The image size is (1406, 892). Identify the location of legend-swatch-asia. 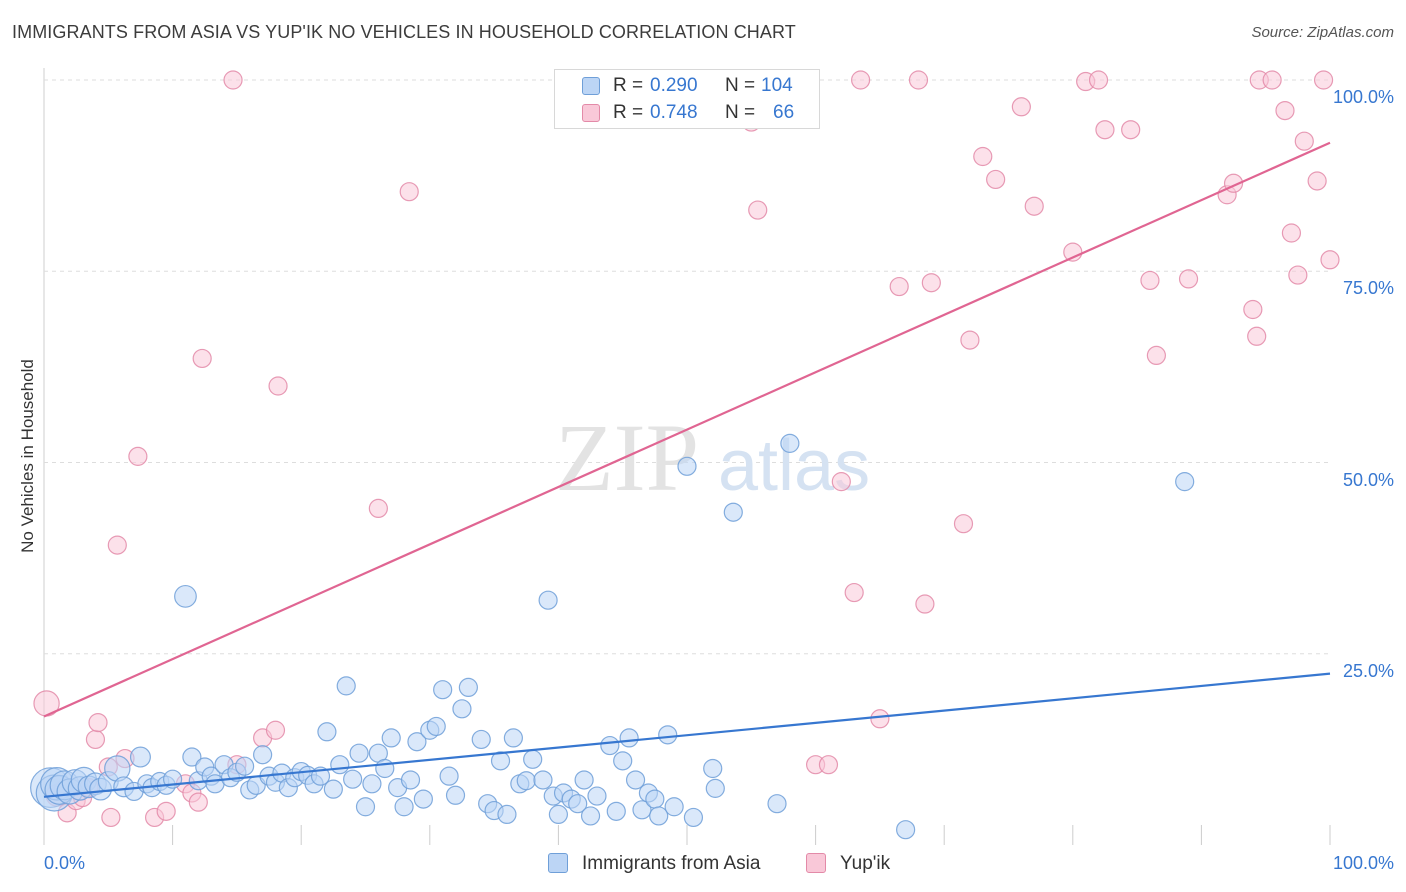
(591, 86).